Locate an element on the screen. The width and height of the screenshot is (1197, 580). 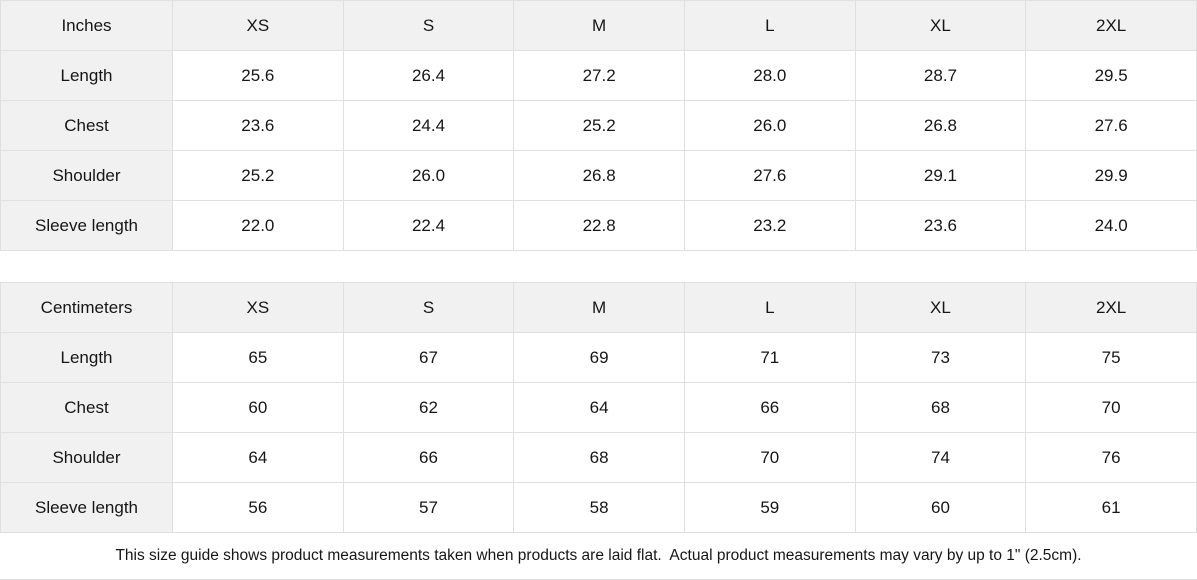
measurement-value: 76 is located at coordinates (1111, 457).